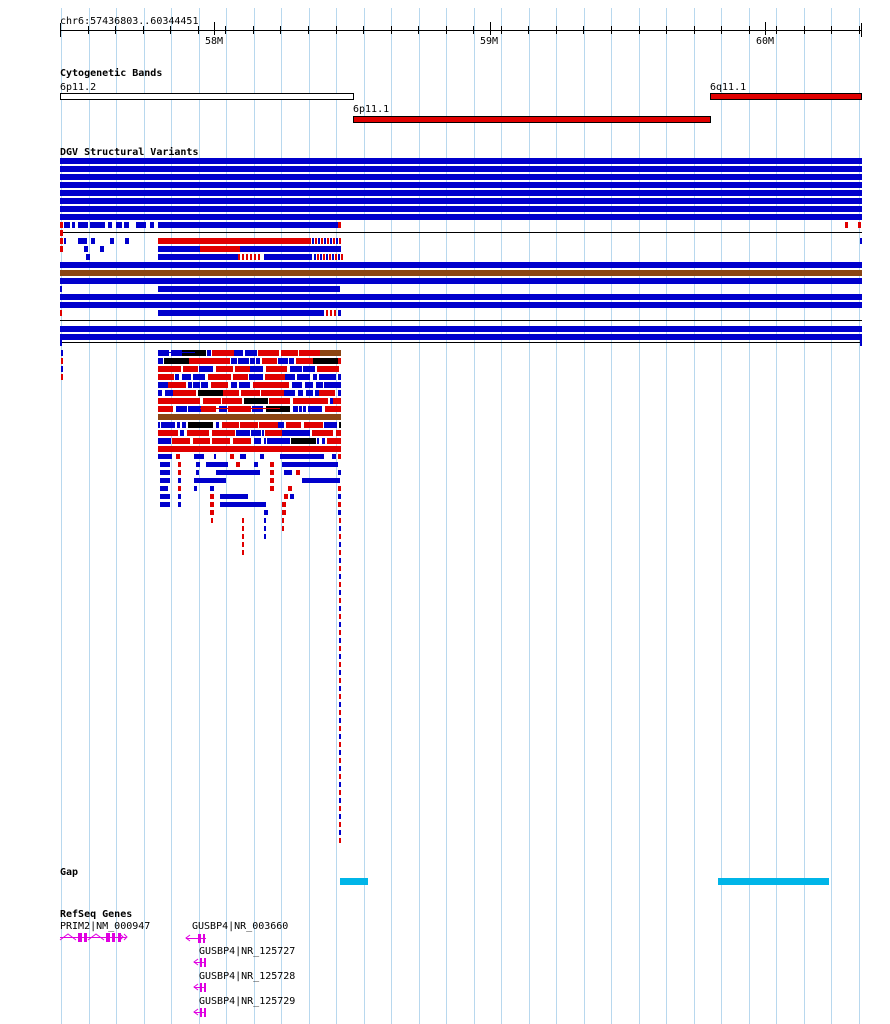 The height and width of the screenshot is (1024, 890). What do you see at coordinates (96, 914) in the screenshot?
I see `refseq-track-title: RefSeq Genes` at bounding box center [96, 914].